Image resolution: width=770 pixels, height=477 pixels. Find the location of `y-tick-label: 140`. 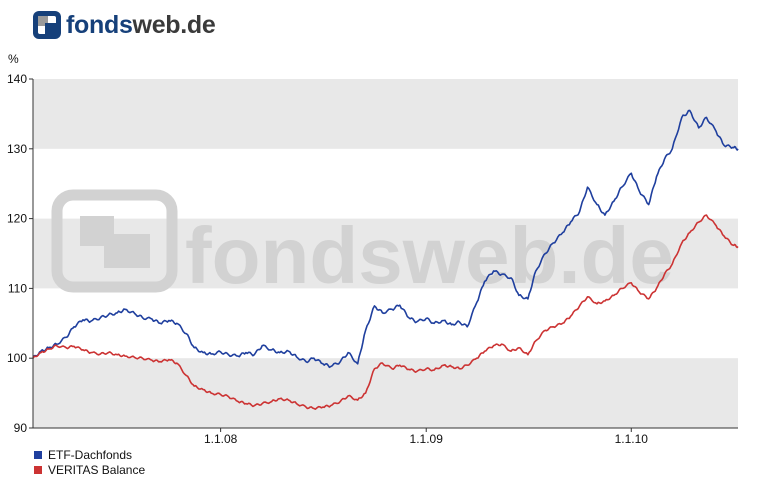

y-tick-label: 140 is located at coordinates (17, 79).